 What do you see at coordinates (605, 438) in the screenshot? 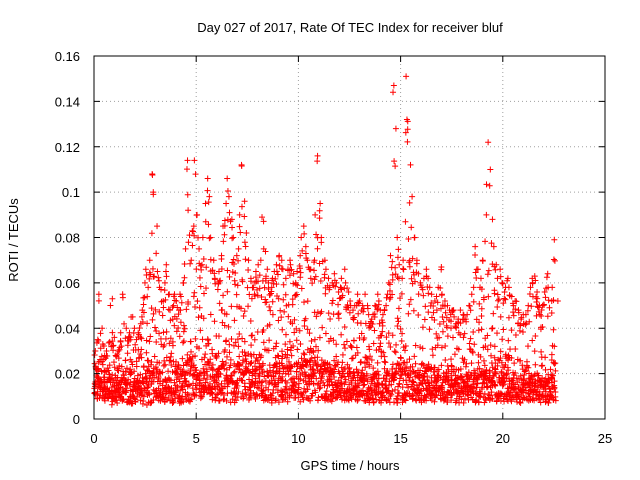
I see `x-tick-label: 25` at bounding box center [605, 438].